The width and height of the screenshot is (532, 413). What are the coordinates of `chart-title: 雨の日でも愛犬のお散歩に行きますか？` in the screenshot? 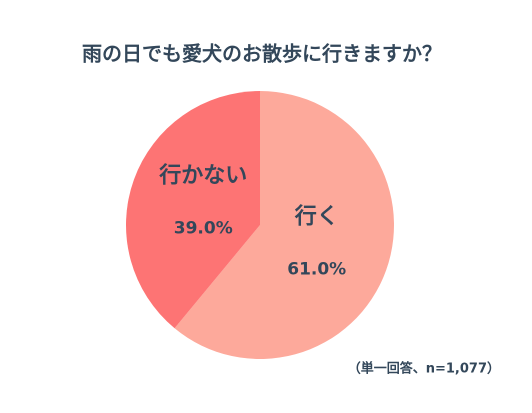 It's located at (262, 54).